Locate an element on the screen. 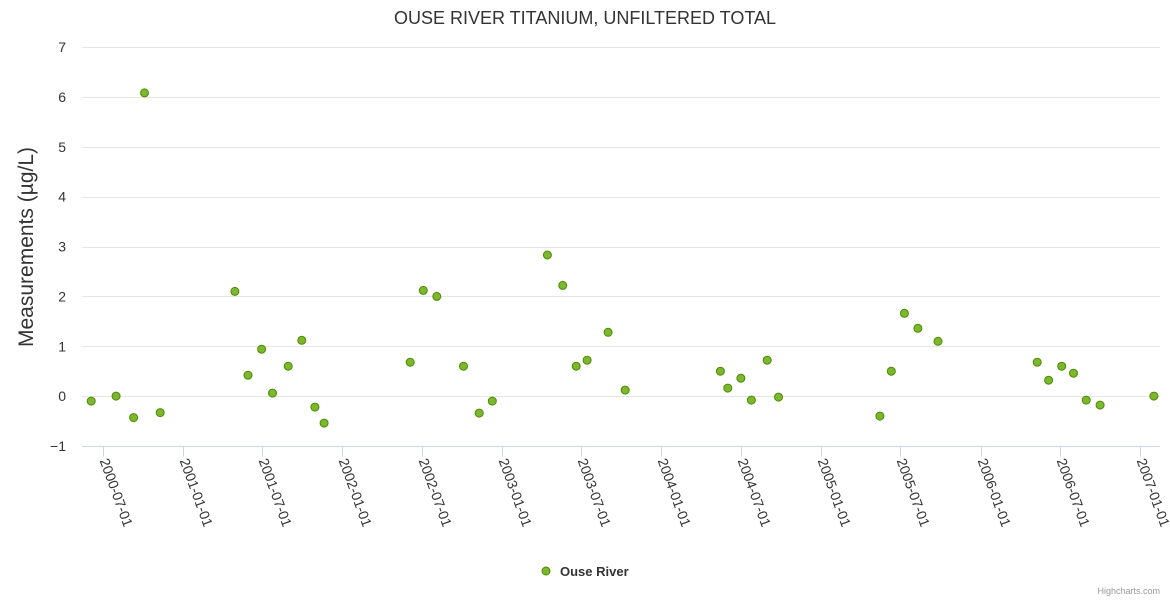 The width and height of the screenshot is (1170, 600). legend-marker-icon is located at coordinates (546, 571).